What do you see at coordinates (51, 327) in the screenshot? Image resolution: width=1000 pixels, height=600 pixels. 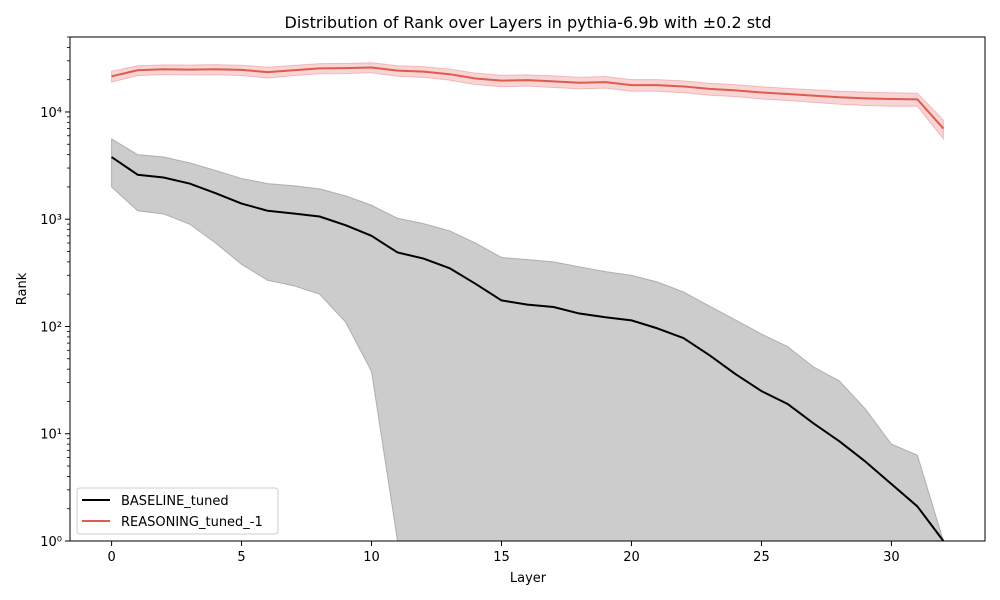 I see `y-tick-label: 10²` at bounding box center [51, 327].